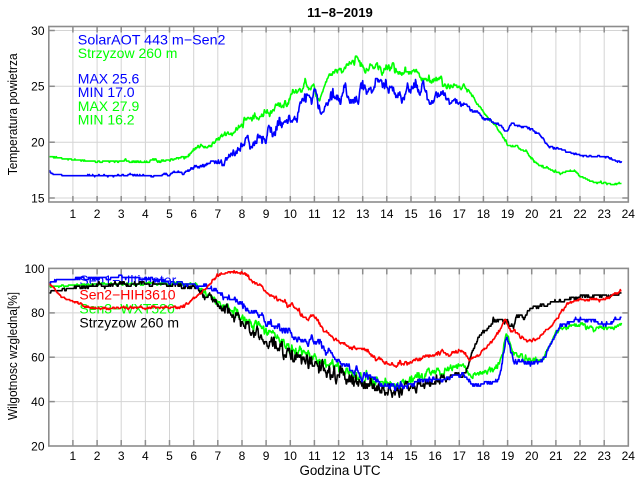  Describe the element at coordinates (106, 92) in the screenshot. I see `svg-text: MIN 17.0` at that location.